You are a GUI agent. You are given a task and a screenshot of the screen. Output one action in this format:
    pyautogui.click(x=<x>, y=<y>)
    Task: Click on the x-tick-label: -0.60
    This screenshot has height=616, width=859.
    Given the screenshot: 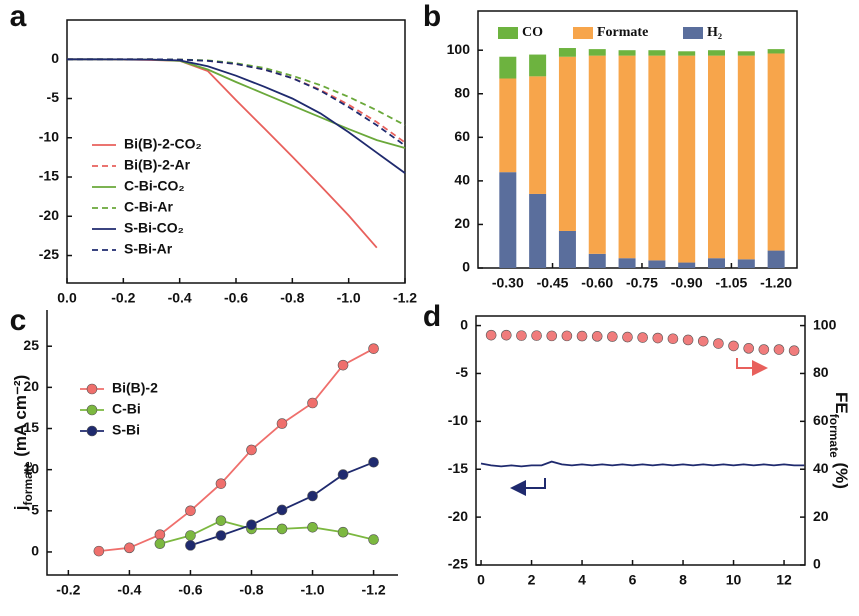 What is the action you would take?
    pyautogui.click(x=597, y=283)
    